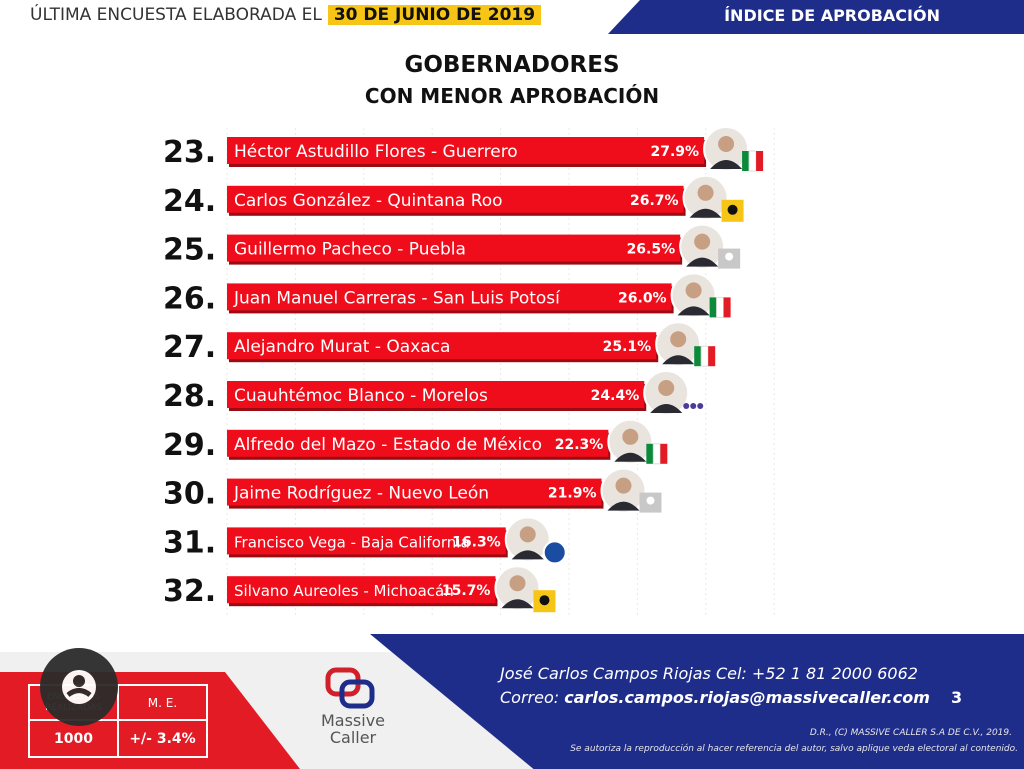 The height and width of the screenshot is (769, 1024). What do you see at coordinates (361, 494) in the screenshot?
I see `bar-name-label: Jaime Rodríguez - Nuevo León` at bounding box center [361, 494].